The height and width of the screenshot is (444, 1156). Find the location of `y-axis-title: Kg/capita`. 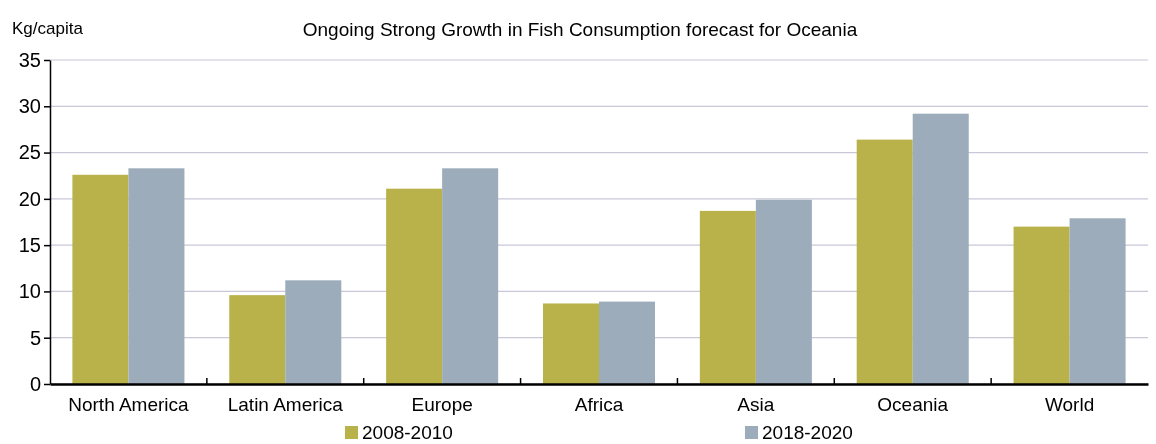

y-axis-title: Kg/capita is located at coordinates (48, 28).